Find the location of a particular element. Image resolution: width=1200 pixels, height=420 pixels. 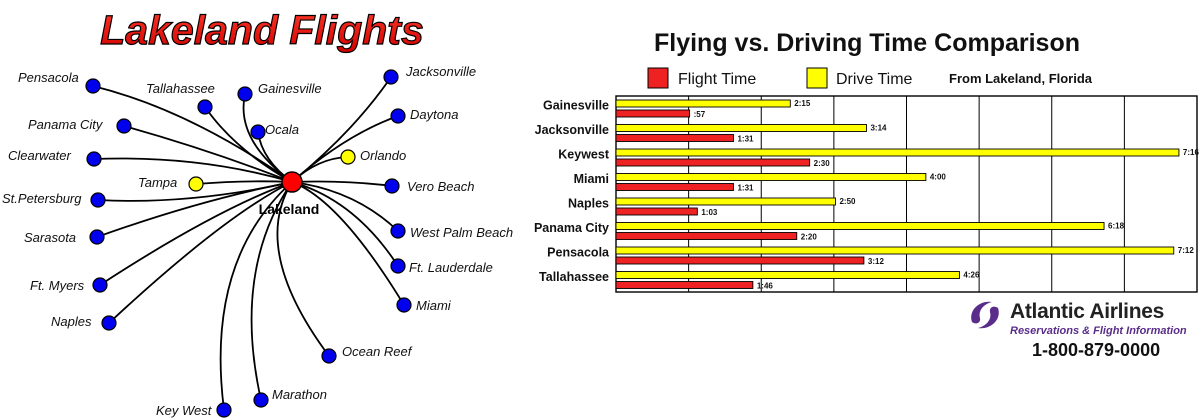

airline-phone: 1-800-879-0000 is located at coordinates (1096, 350).